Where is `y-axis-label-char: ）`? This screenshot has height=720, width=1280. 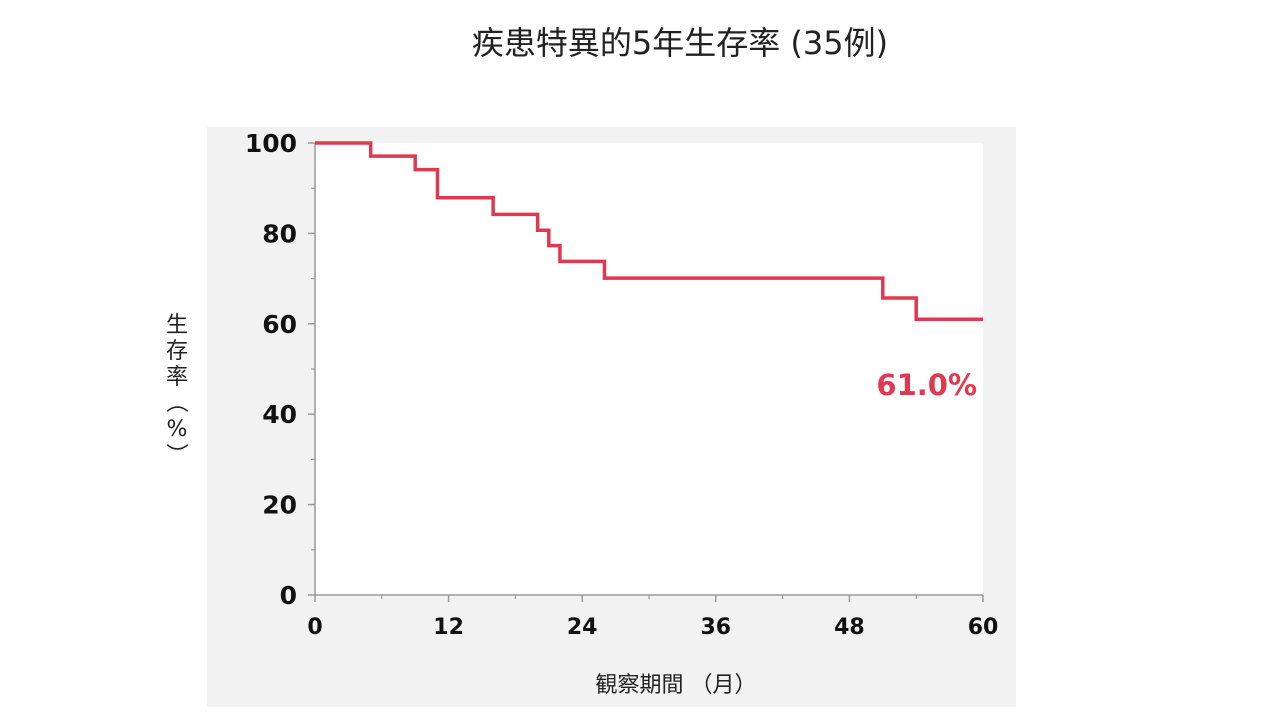
y-axis-label-char: ） is located at coordinates (175, 454).